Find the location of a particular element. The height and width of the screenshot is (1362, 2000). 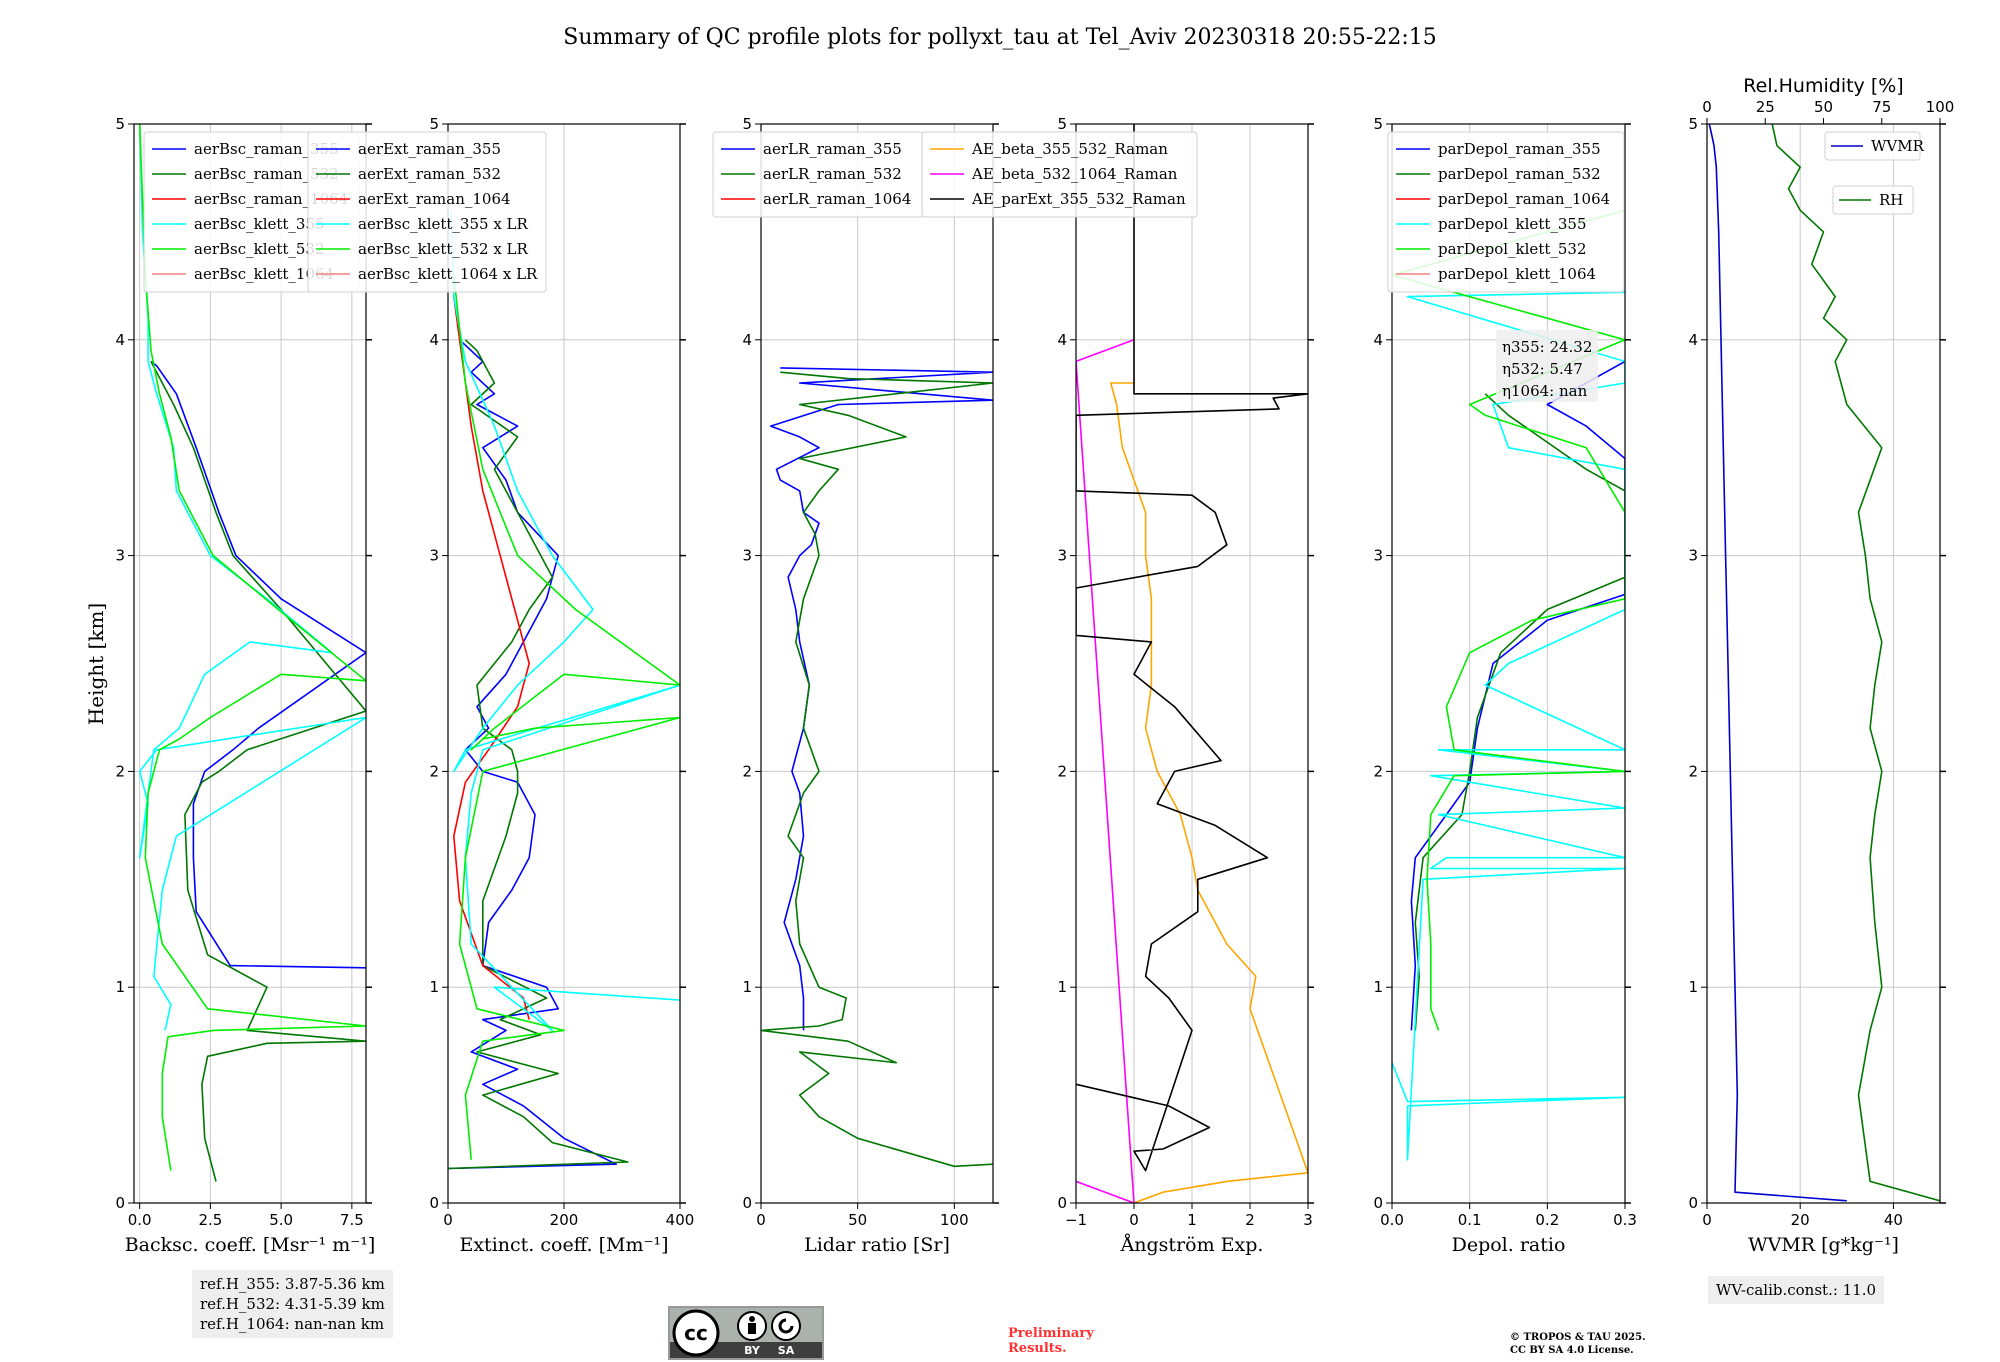

refh-line: ref.H_532: 4.31-5.39 km is located at coordinates (292, 1304).